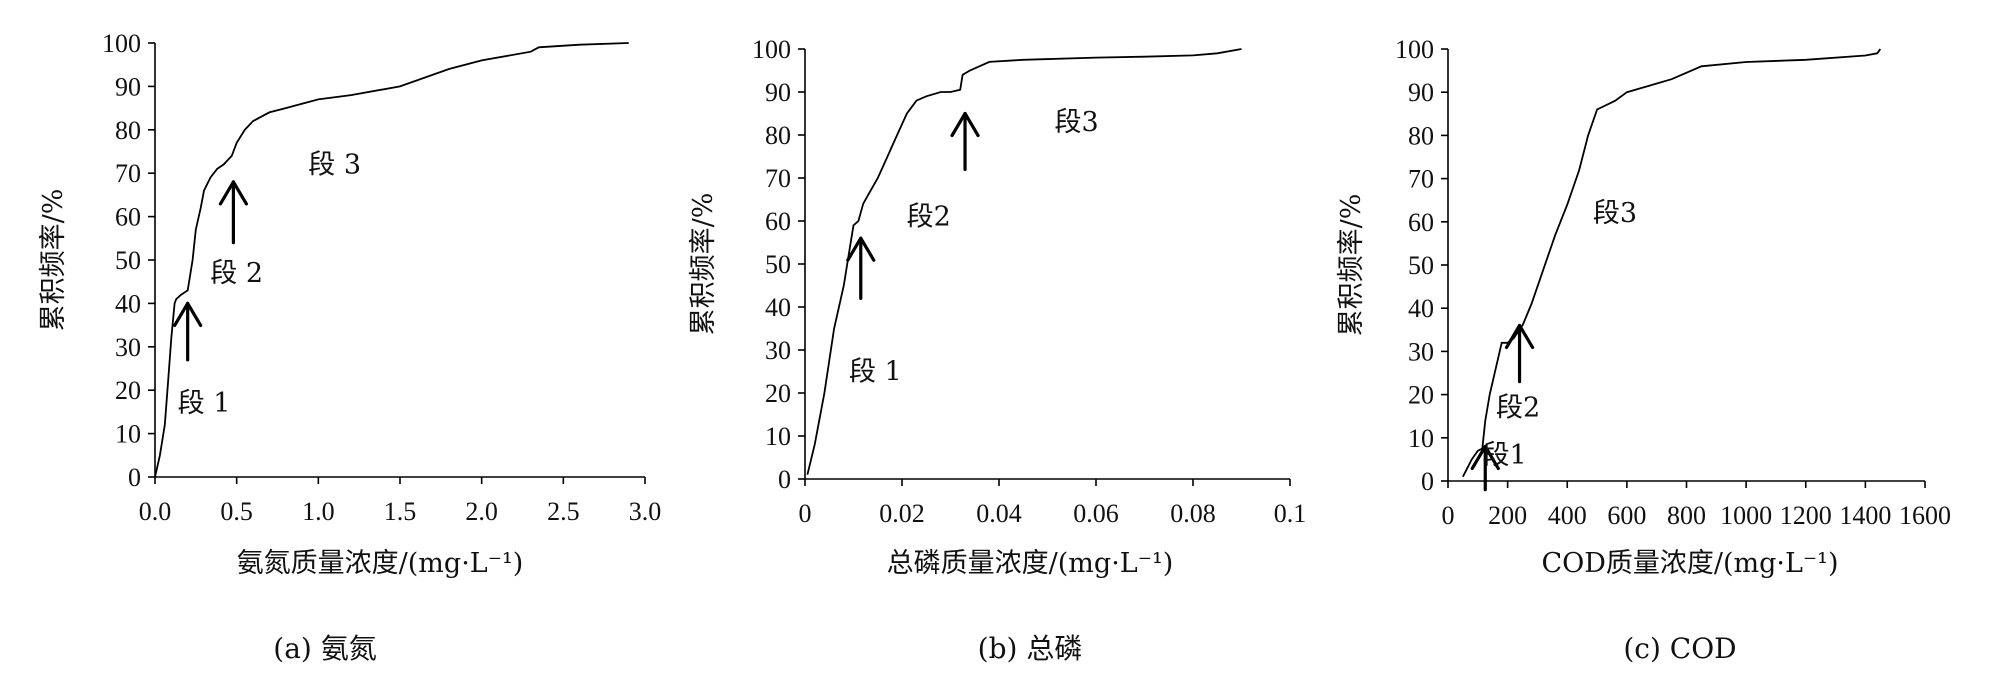  Describe the element at coordinates (155, 511) in the screenshot. I see `x-tick-label: 0.0` at that location.